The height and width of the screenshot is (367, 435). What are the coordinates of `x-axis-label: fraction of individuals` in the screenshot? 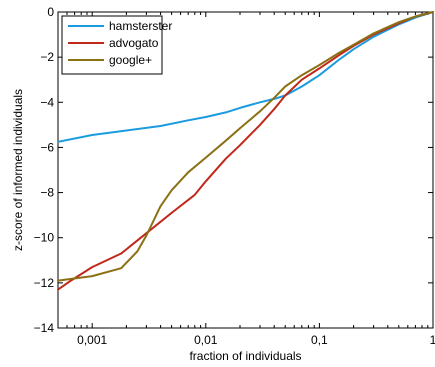 It's located at (245, 356).